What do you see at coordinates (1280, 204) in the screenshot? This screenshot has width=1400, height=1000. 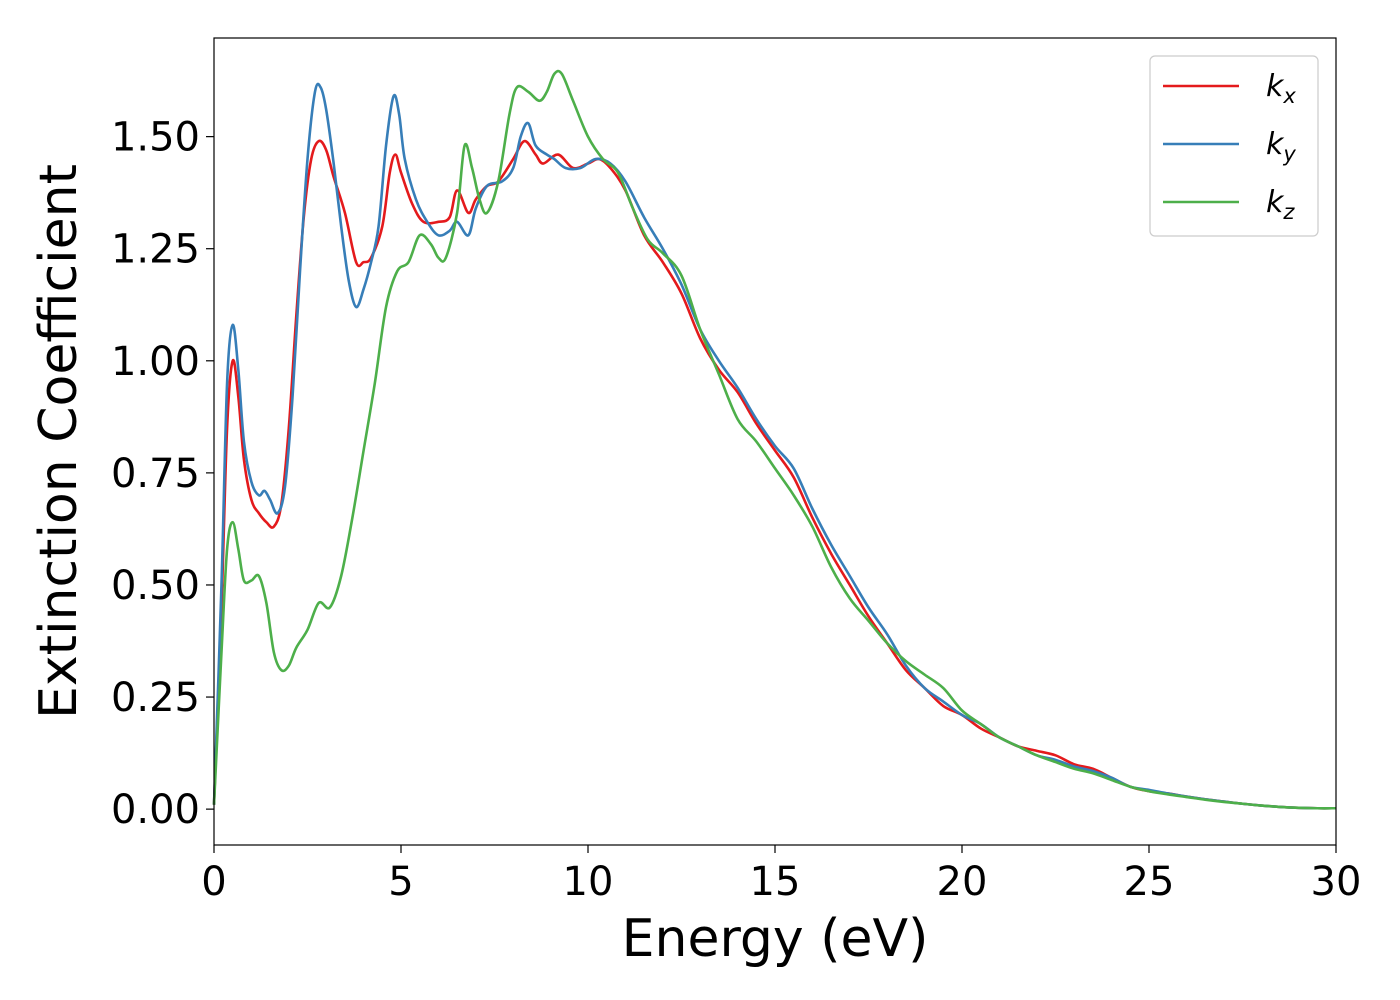 I see `legend-label-z: kz` at bounding box center [1280, 204].